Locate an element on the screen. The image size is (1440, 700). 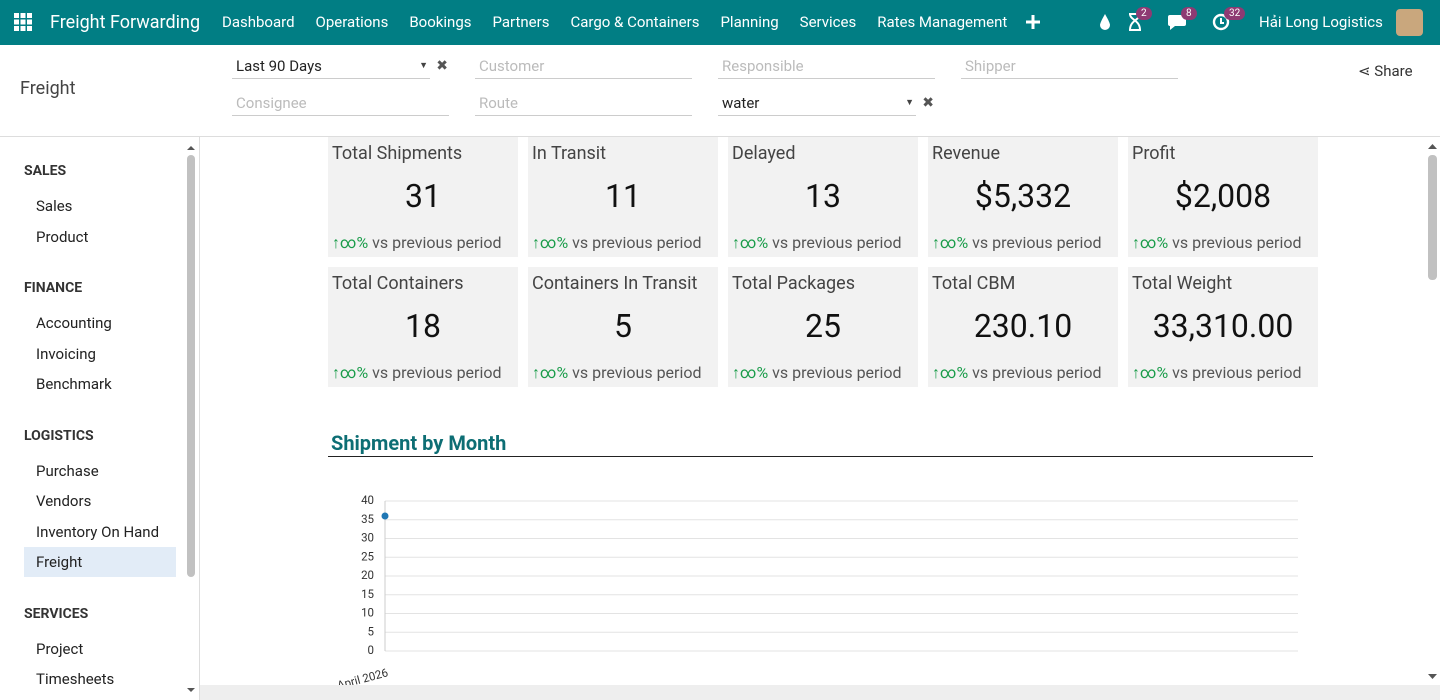
menu-item: Dashboard is located at coordinates (258, 22).